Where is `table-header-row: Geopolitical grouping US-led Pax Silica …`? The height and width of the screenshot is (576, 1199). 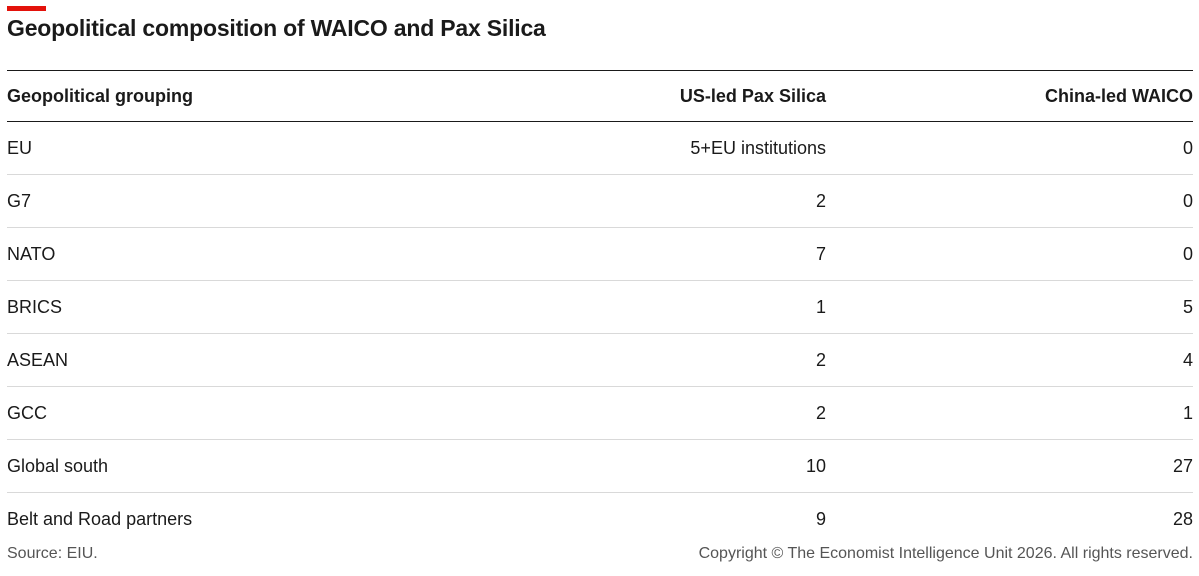
table-header-row: Geopolitical grouping US-led Pax Silica … is located at coordinates (600, 96).